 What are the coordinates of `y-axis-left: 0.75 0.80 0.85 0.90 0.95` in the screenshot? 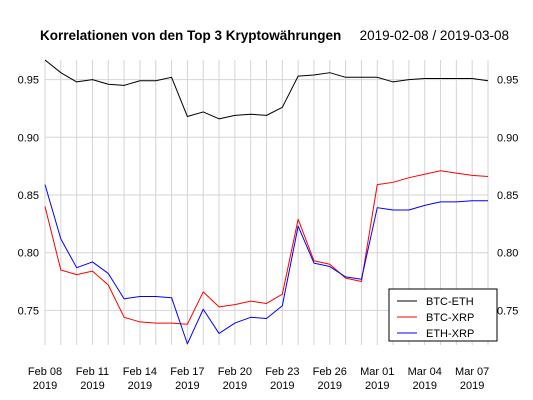 It's located at (28, 196).